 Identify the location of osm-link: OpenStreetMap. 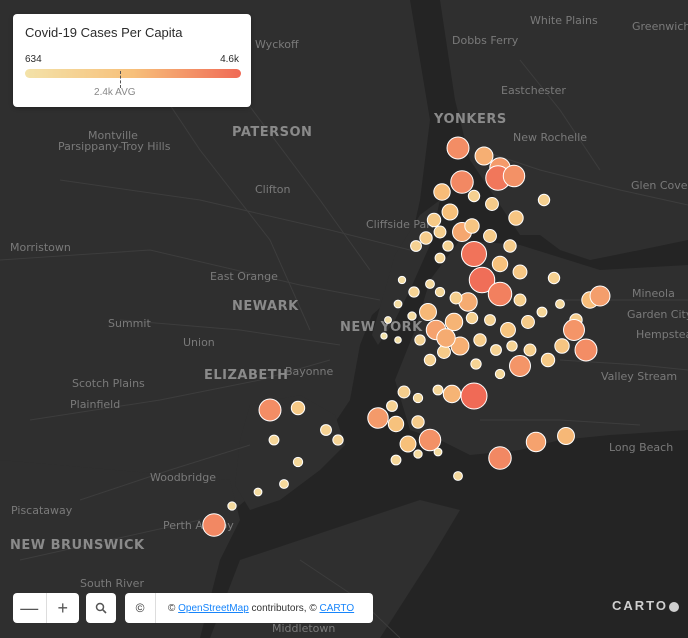
(213, 608).